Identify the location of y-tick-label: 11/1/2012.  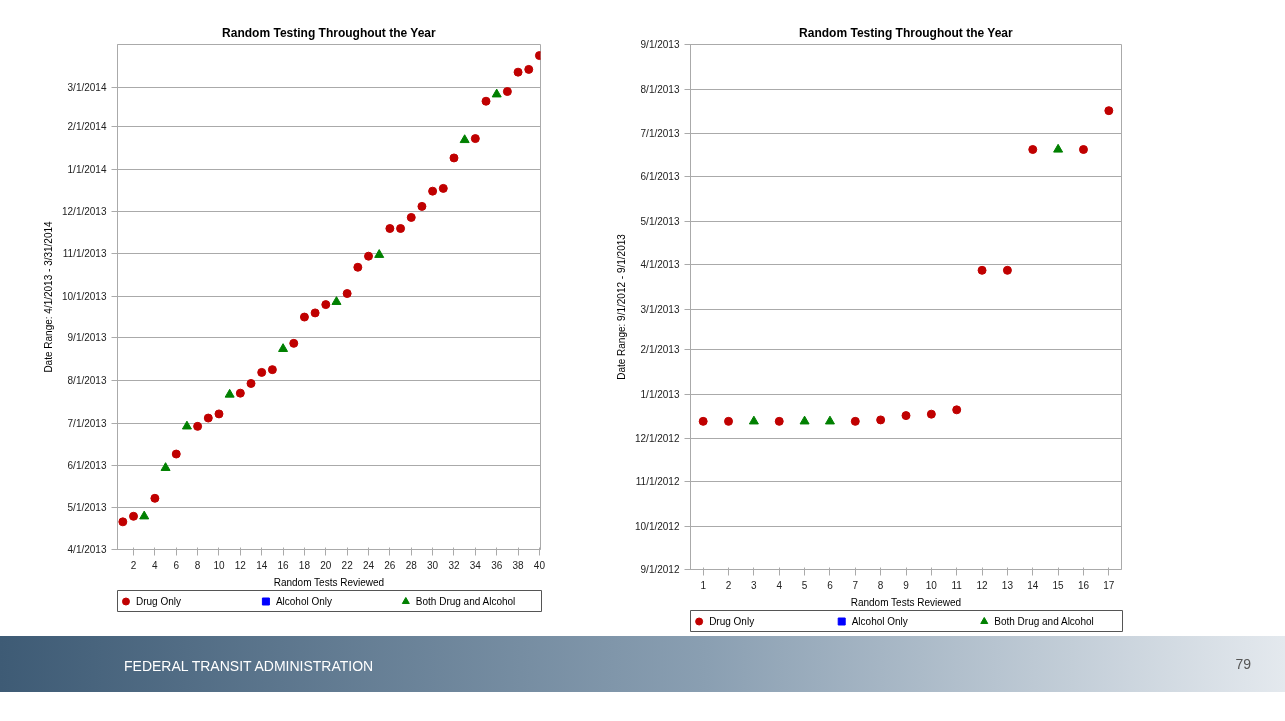
(657, 482).